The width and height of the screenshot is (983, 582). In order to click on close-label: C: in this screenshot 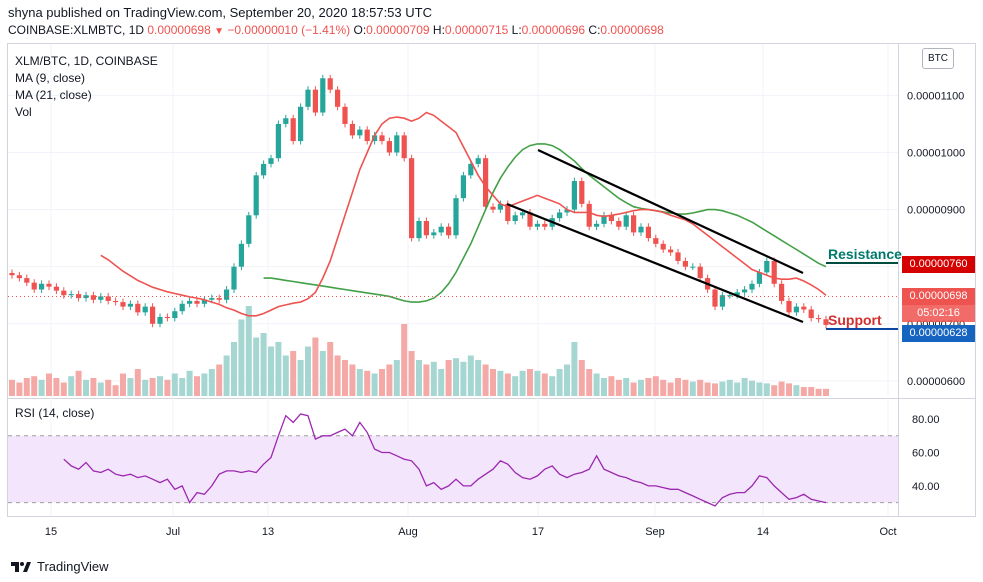, I will do `click(594, 30)`.